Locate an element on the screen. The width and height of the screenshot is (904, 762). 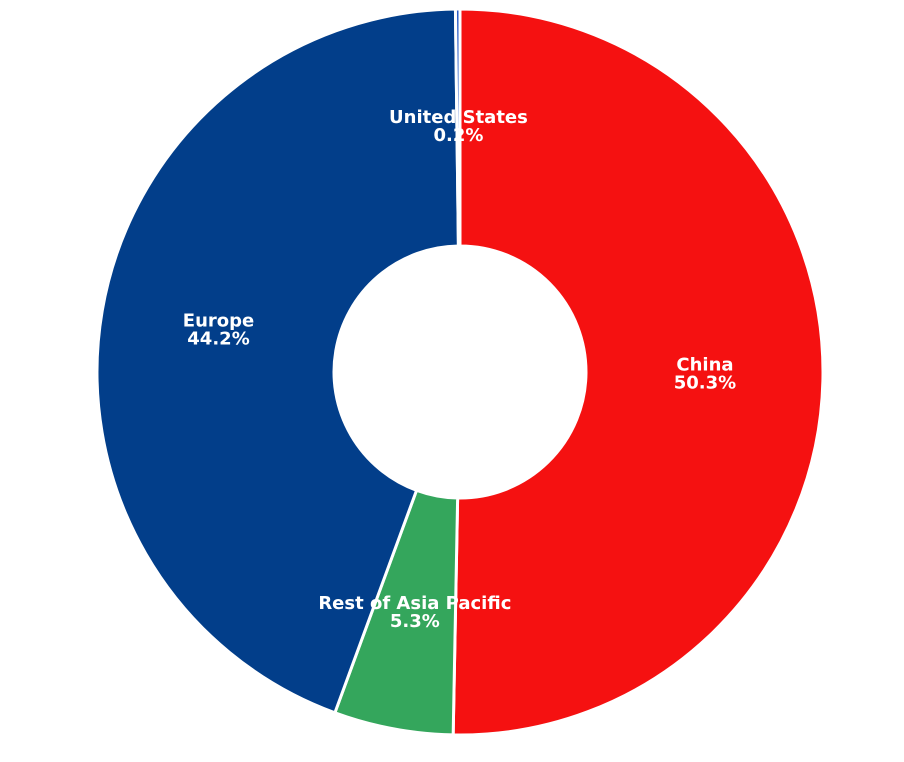
slice-label: Europe is located at coordinates (218, 321).